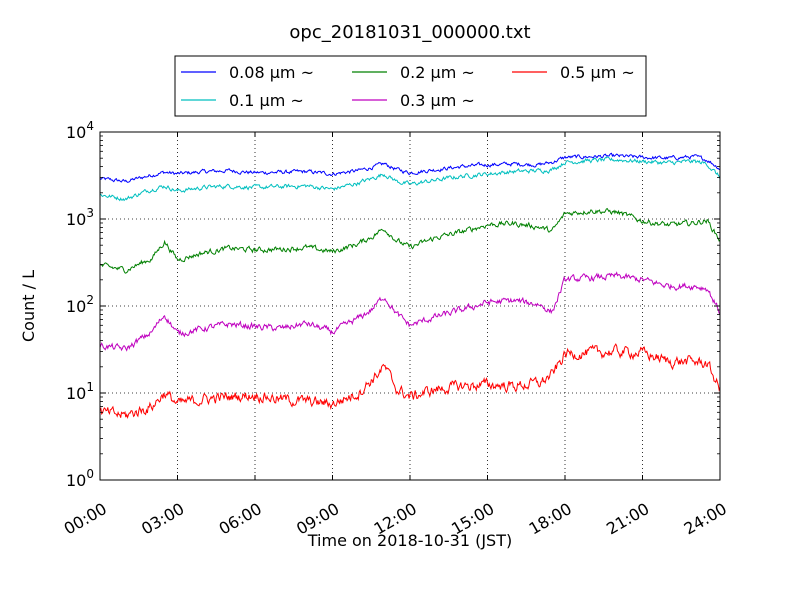 The image size is (800, 600). Describe the element at coordinates (249, 72) in the screenshot. I see `legend-label-main: 0.08` at that location.